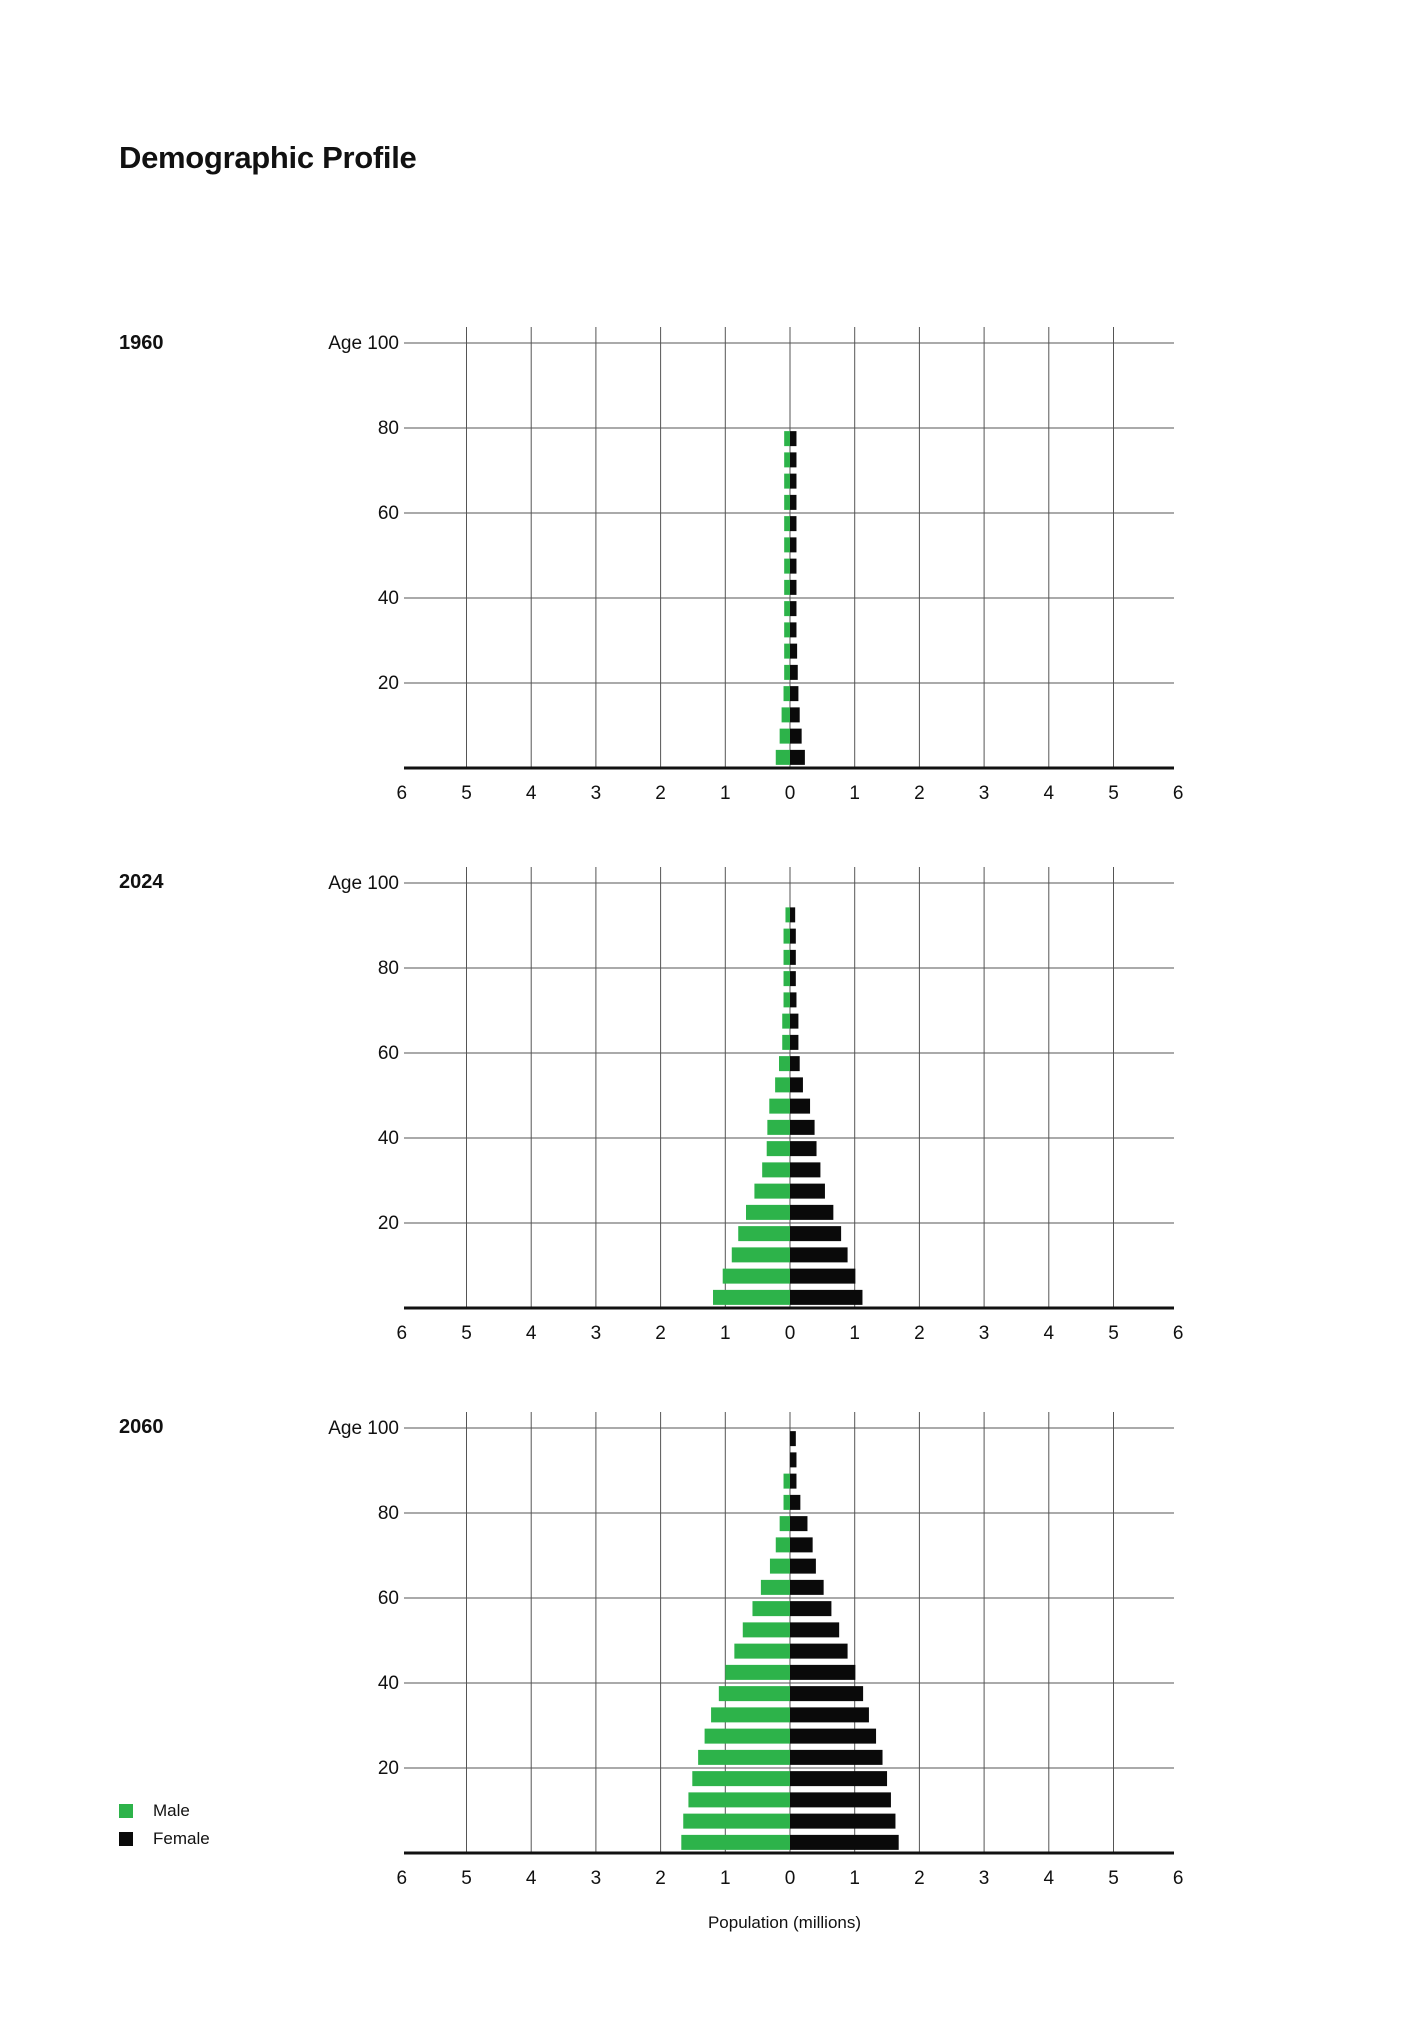 The image size is (1420, 2027). What do you see at coordinates (790, 793) in the screenshot?
I see `x-tick-label: 0` at bounding box center [790, 793].